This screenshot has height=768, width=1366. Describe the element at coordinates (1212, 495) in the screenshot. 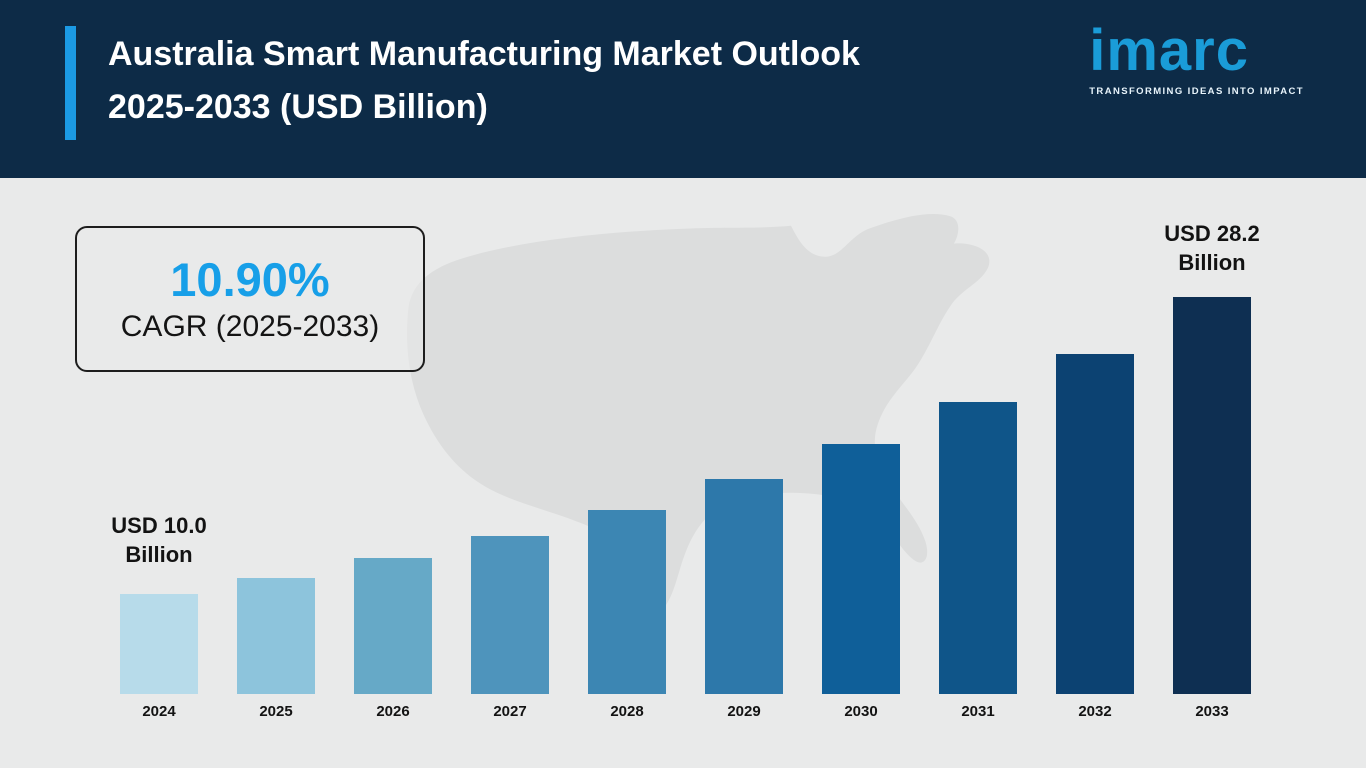

I see `bar-2033` at that location.